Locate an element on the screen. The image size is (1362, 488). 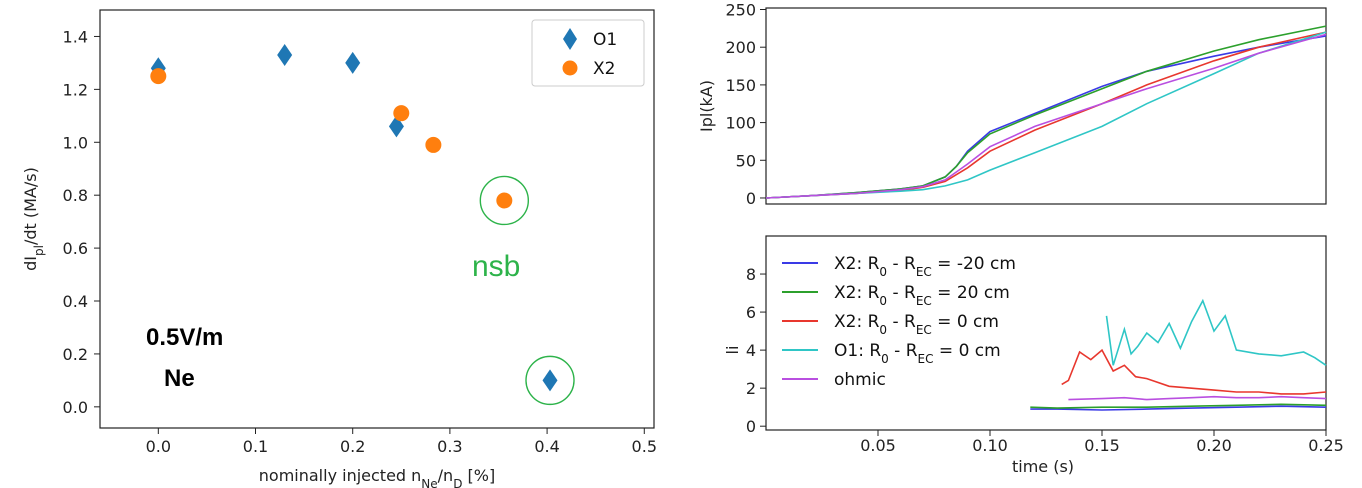
scatter-legend-box is located at coordinates (588, 53).